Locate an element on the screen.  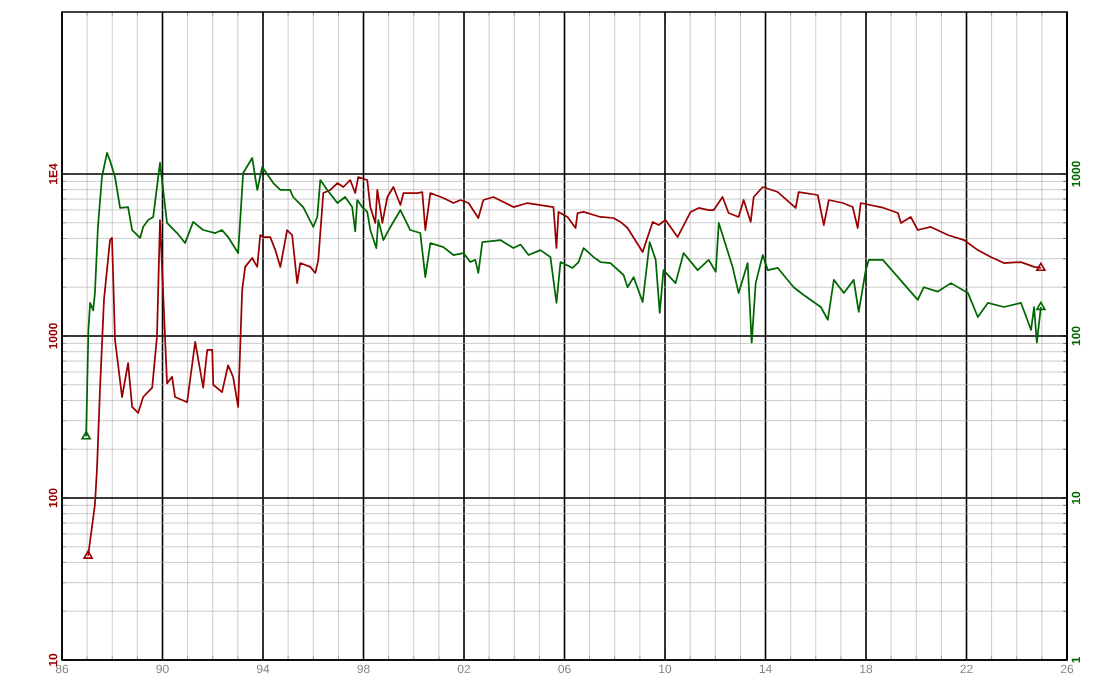
y-tick-label: 1 is located at coordinates (1075, 659).